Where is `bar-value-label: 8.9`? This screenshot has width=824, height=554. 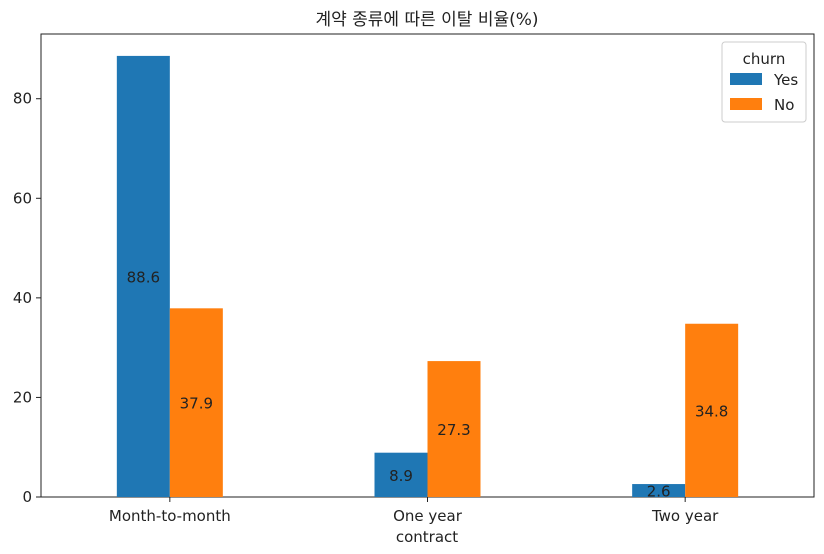 bar-value-label: 8.9 is located at coordinates (401, 476).